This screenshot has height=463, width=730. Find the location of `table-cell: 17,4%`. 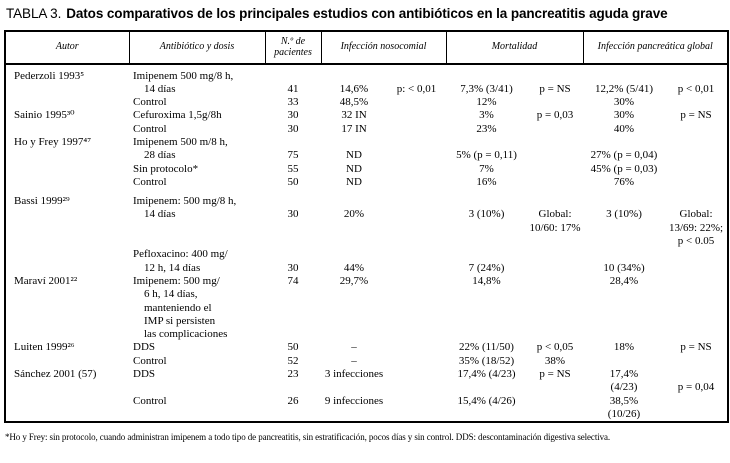

table-cell: 17,4% is located at coordinates (624, 374).